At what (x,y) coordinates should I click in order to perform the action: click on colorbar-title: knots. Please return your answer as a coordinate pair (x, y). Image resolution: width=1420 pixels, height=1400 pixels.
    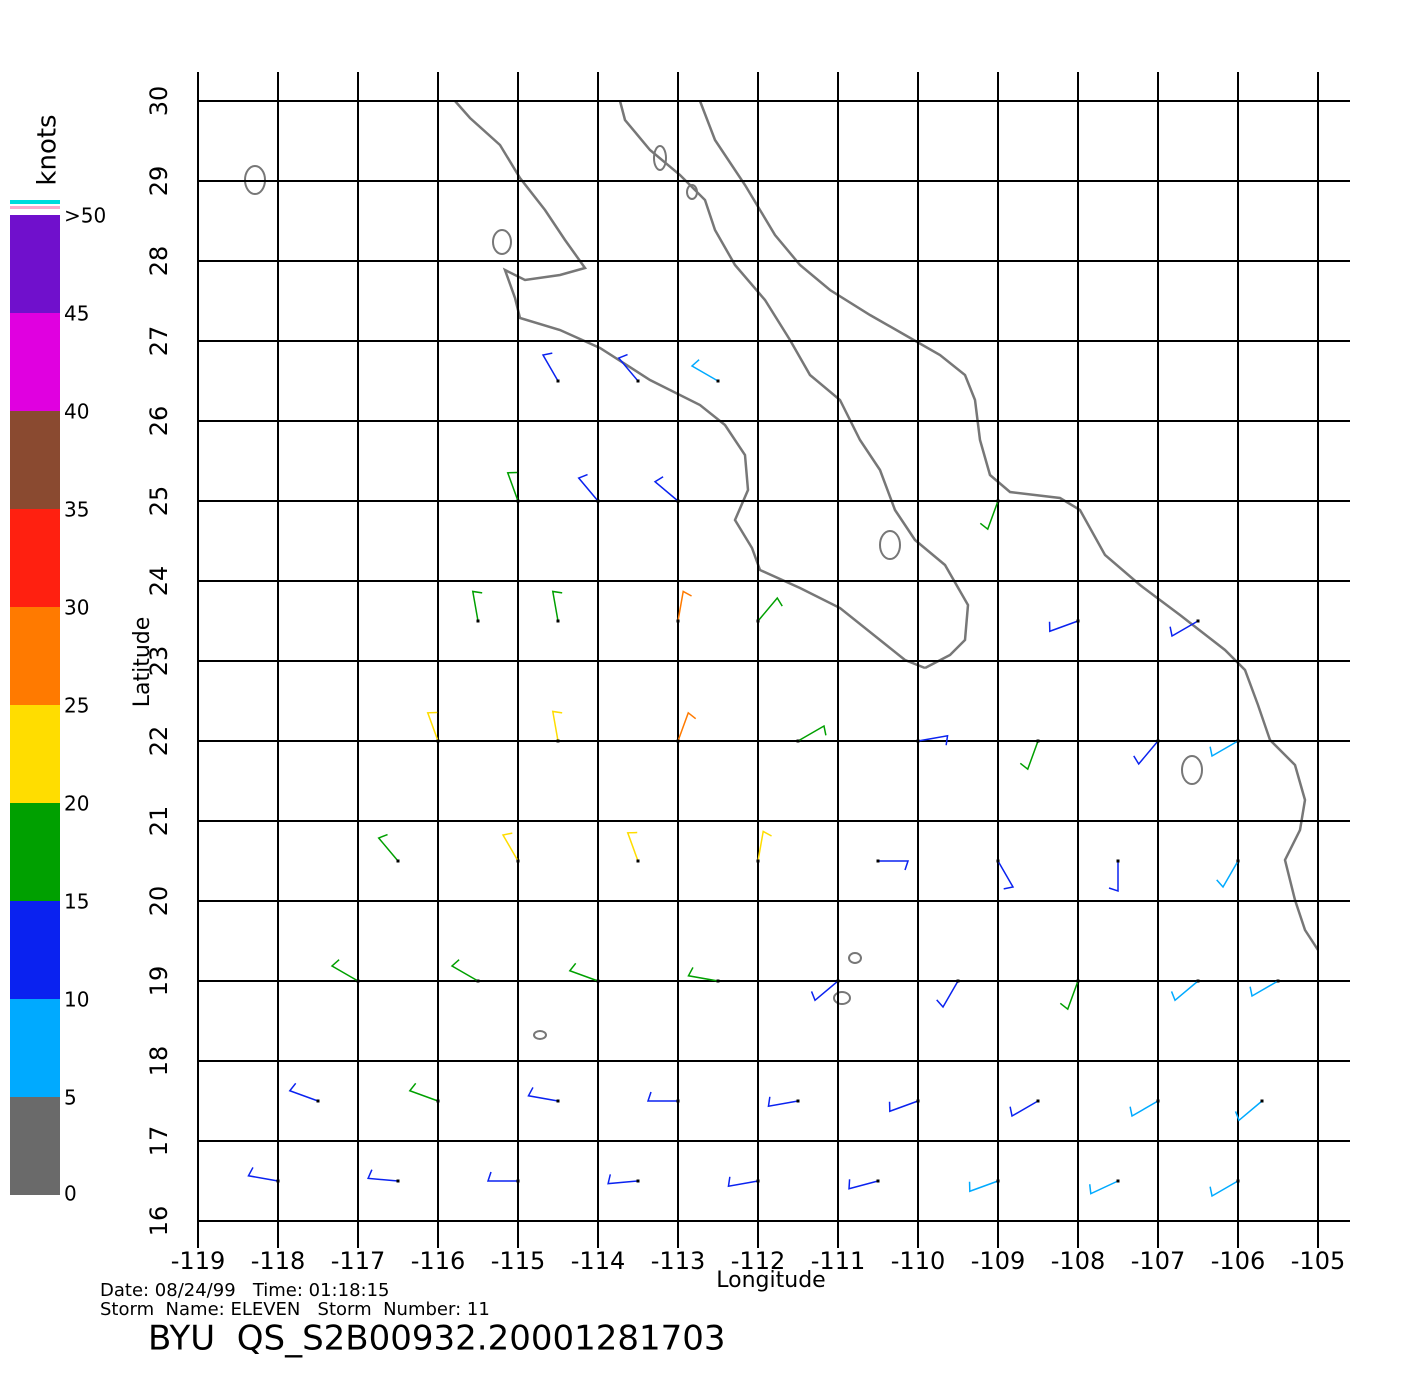
    Looking at the image, I should click on (48, 149).